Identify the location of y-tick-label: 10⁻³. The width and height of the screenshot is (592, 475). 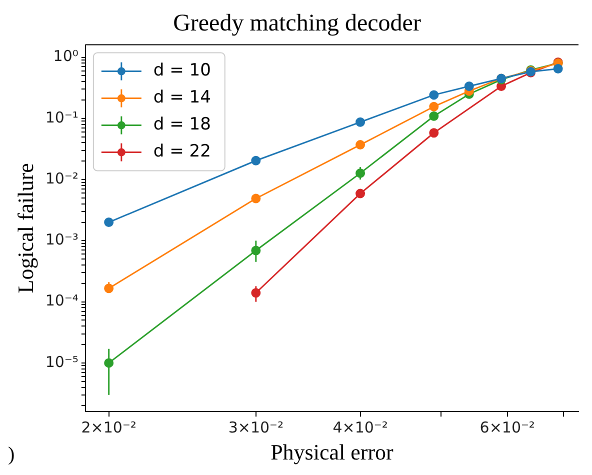
(61, 239).